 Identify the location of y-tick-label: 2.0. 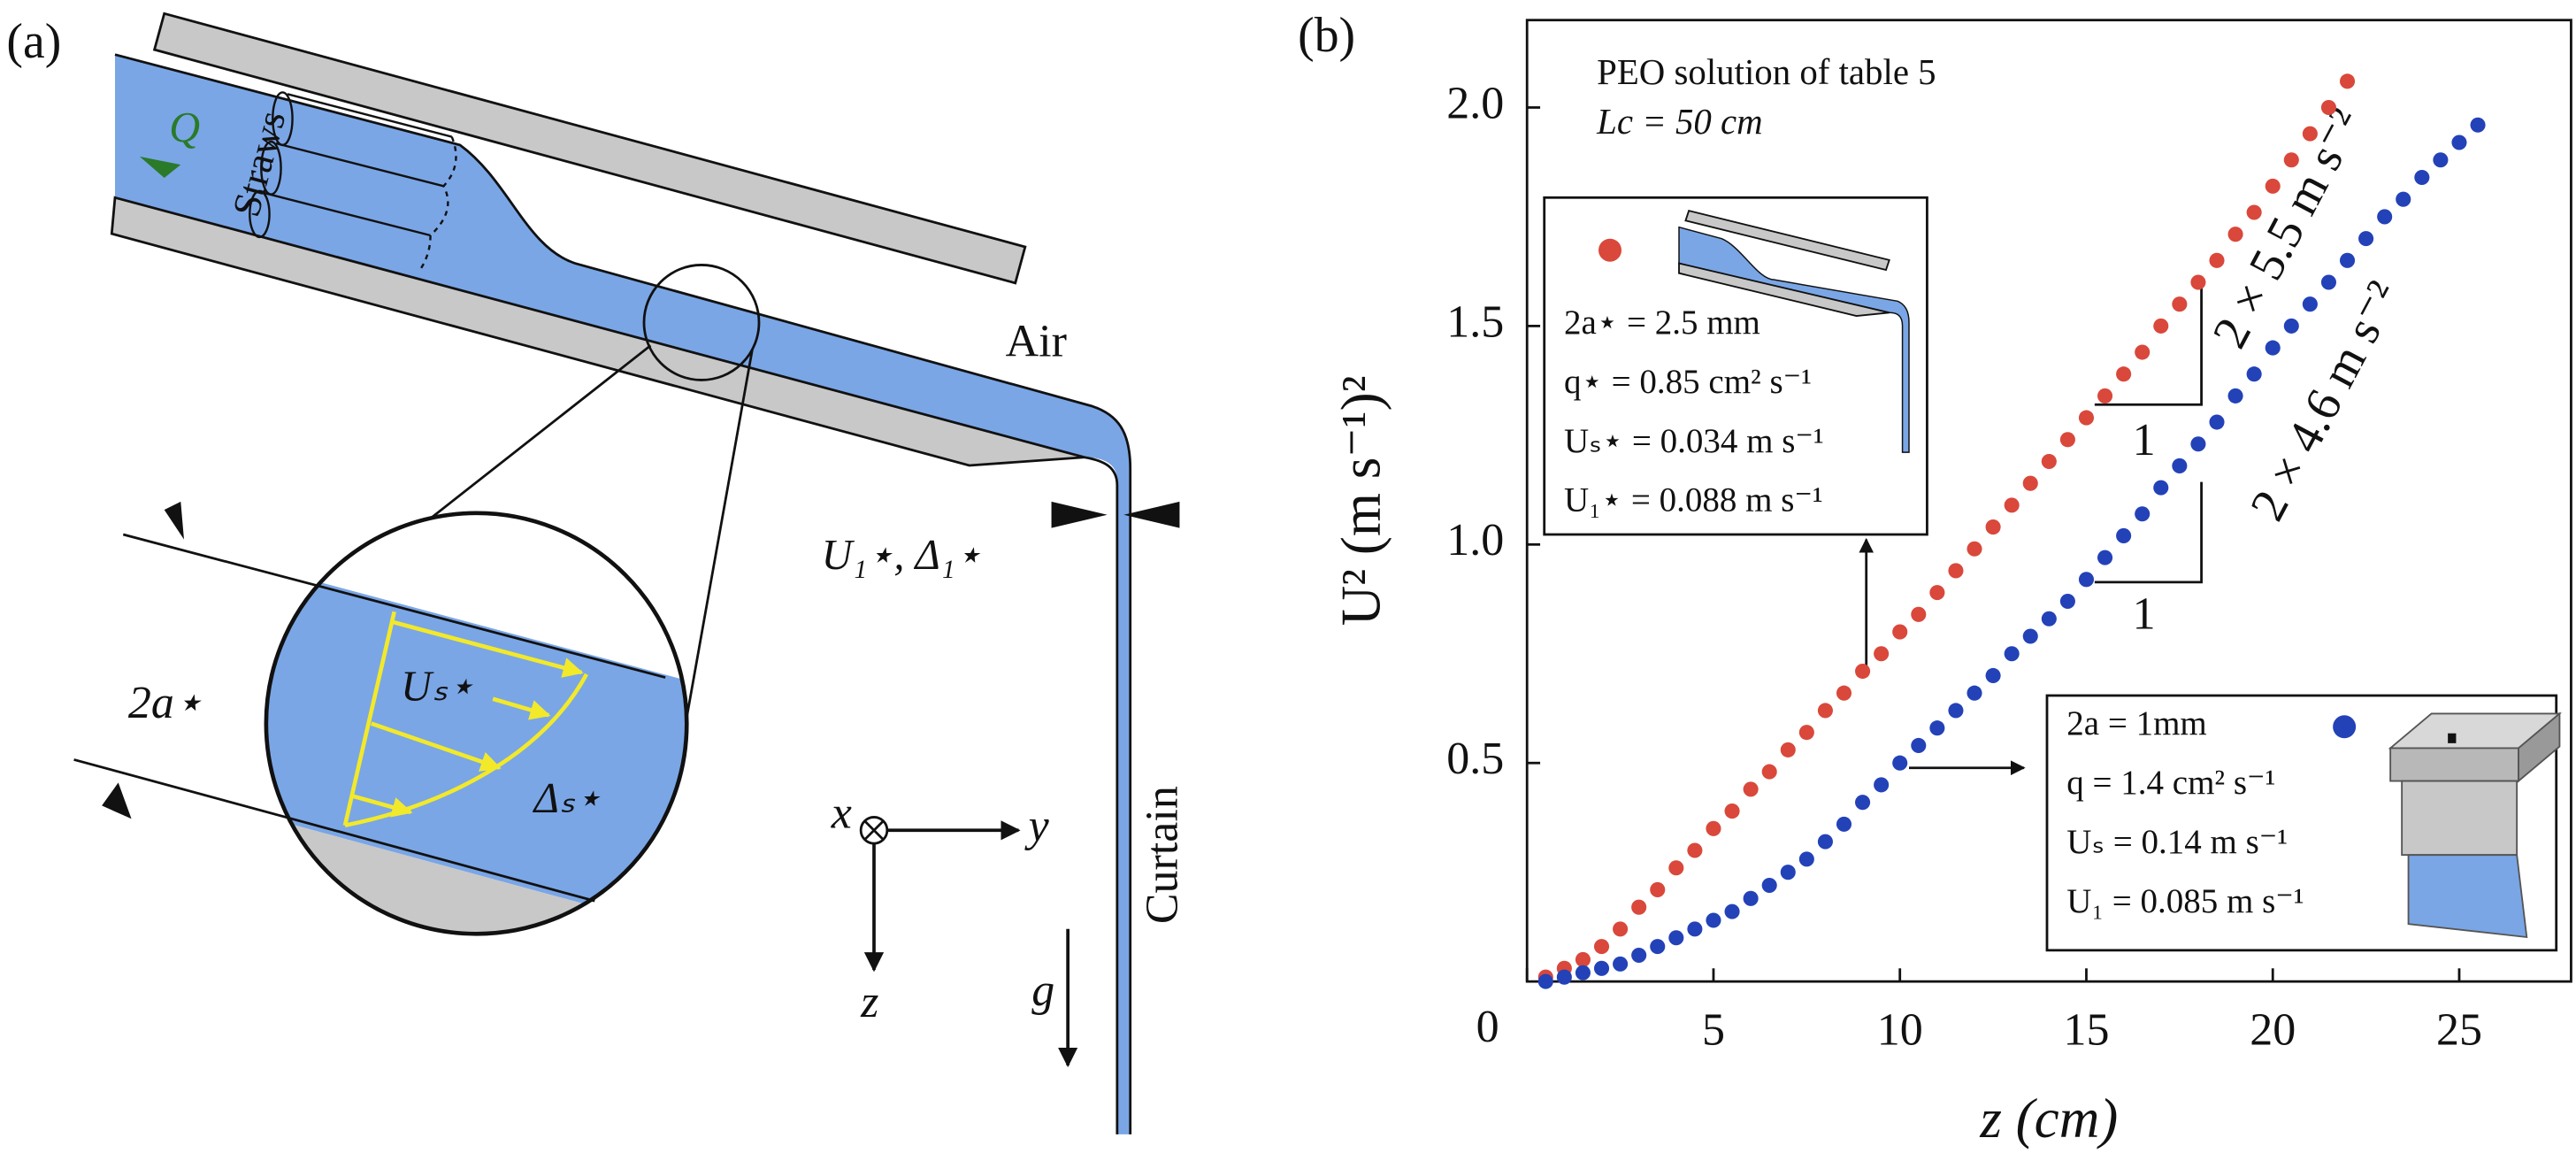
(1475, 103).